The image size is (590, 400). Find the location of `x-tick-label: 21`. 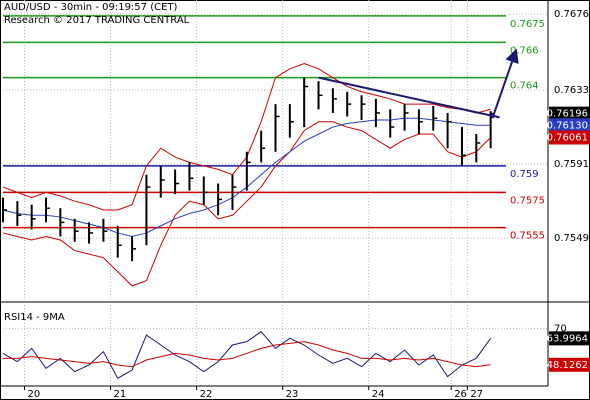

x-tick-label: 21 is located at coordinates (120, 394).